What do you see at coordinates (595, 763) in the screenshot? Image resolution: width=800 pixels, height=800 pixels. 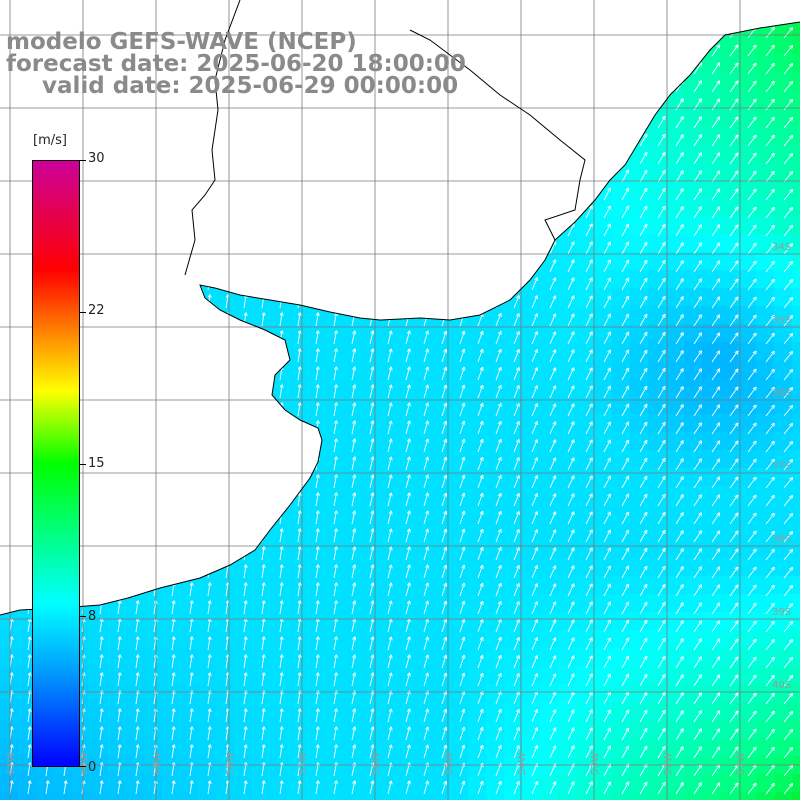 I see `longitude-label: 53W` at bounding box center [595, 763].